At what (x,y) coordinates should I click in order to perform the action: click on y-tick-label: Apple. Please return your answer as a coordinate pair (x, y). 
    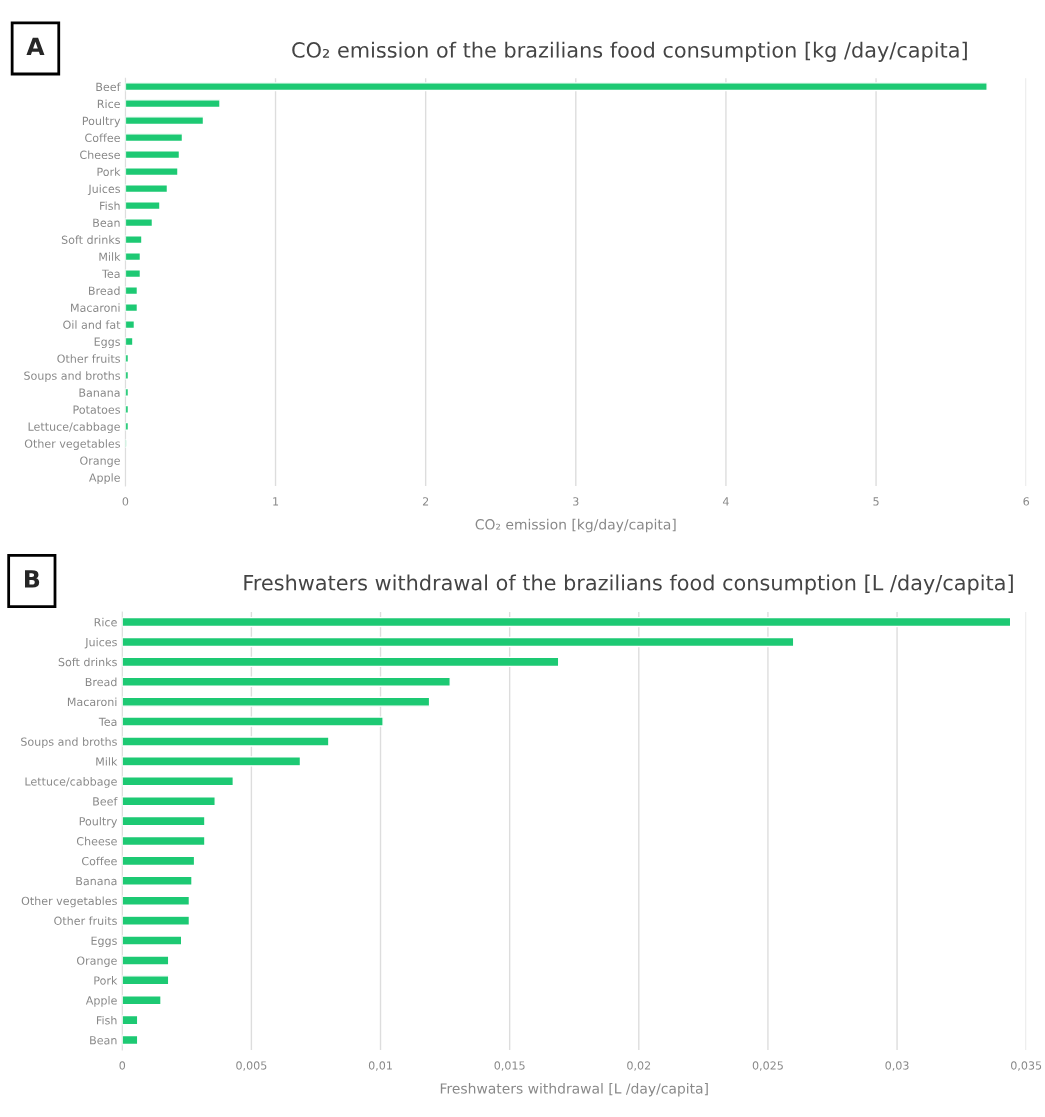
    Looking at the image, I should click on (101, 1001).